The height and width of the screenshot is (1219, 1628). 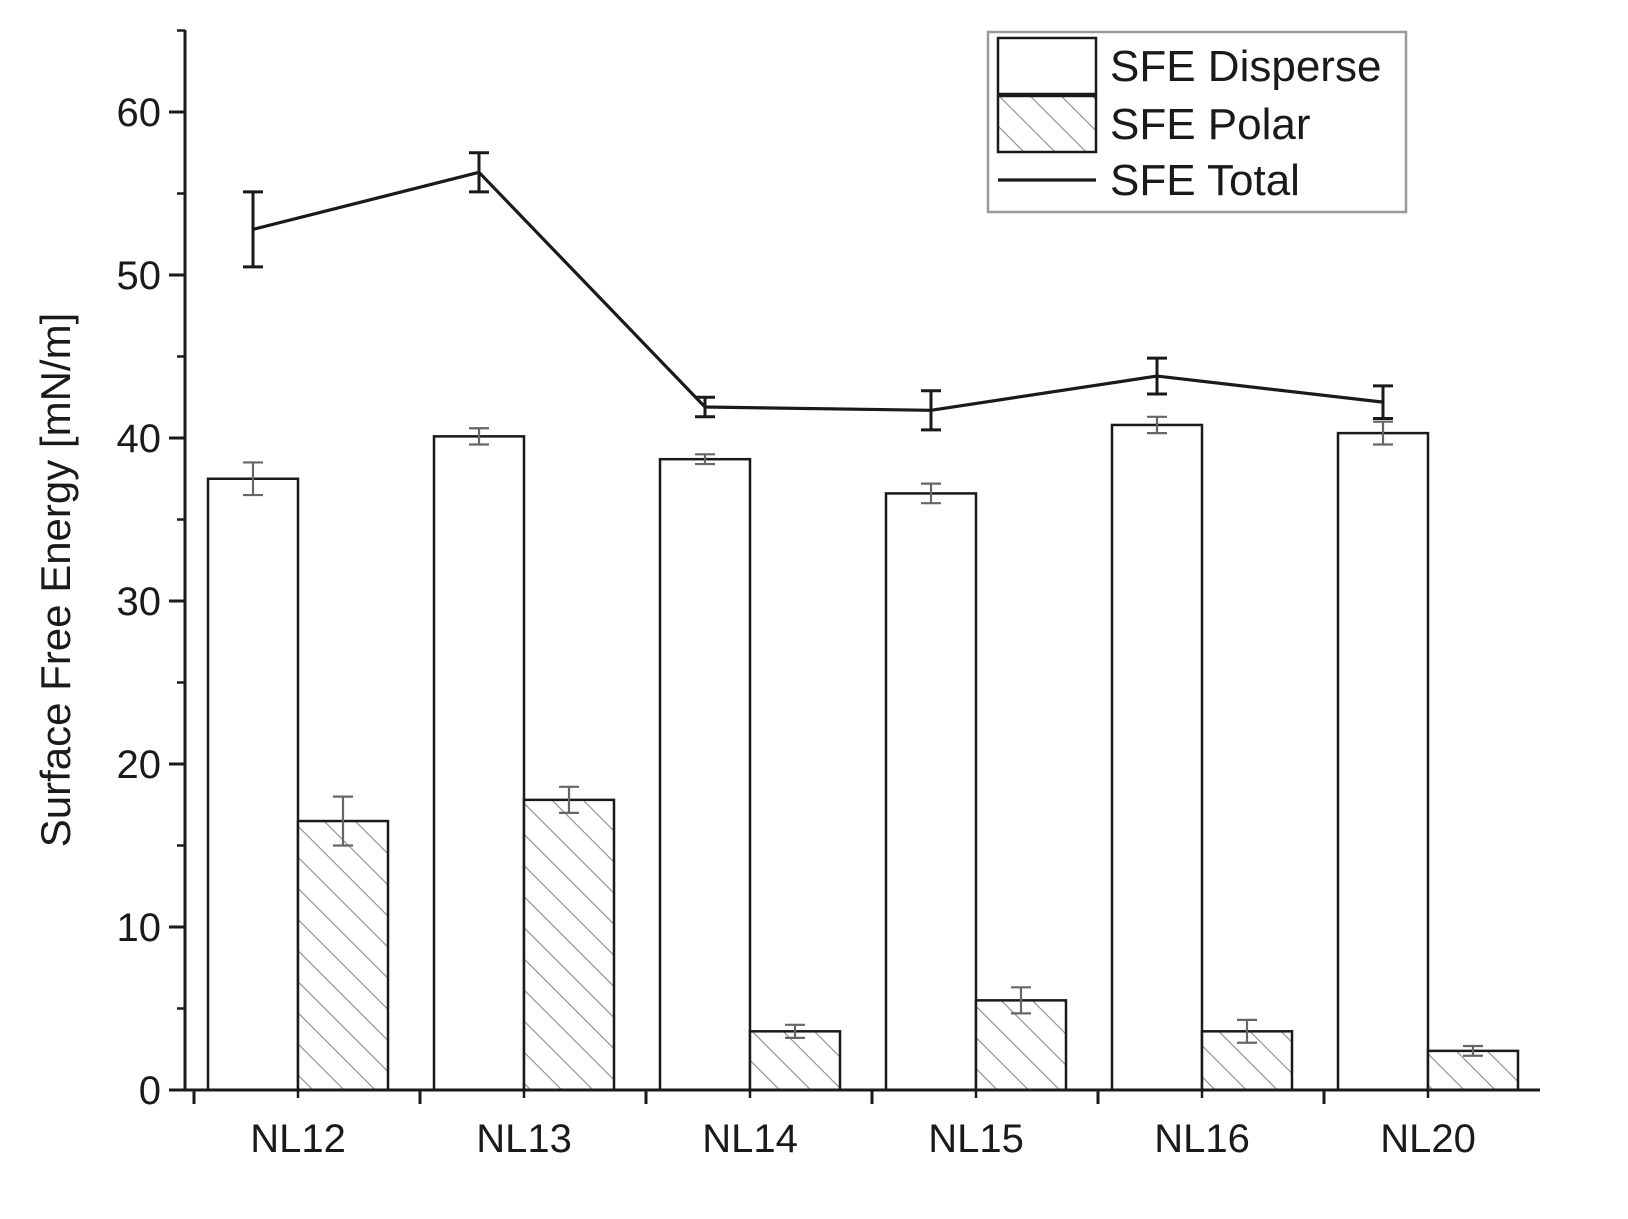 What do you see at coordinates (1021, 1045) in the screenshot?
I see `bar-polar-nl15` at bounding box center [1021, 1045].